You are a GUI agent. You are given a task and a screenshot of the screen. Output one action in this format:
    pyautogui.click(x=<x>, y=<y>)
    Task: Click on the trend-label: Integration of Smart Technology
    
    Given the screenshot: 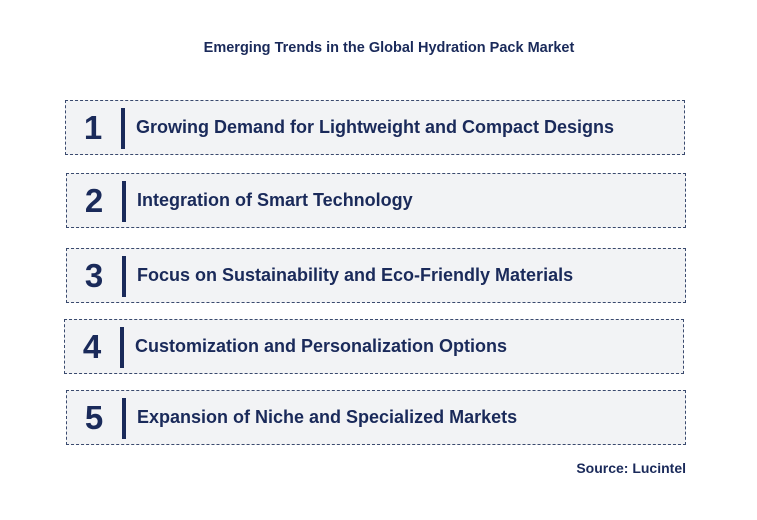 What is the action you would take?
    pyautogui.click(x=275, y=200)
    